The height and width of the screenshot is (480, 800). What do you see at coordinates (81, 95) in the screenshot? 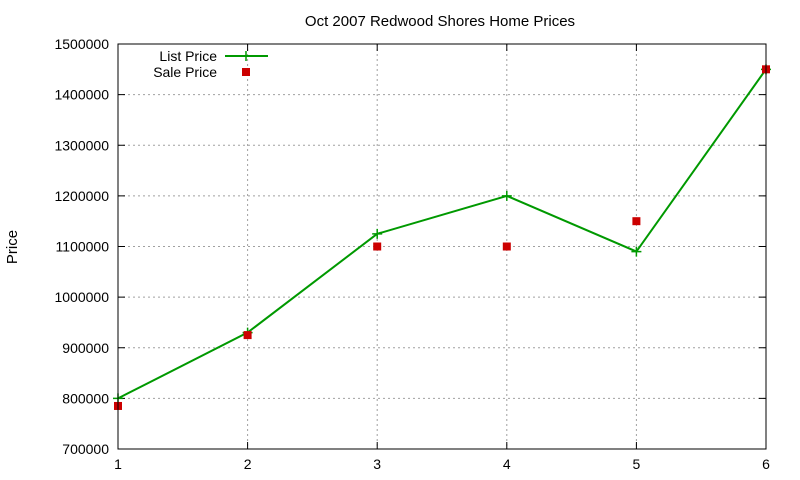
I see `y-tick-label: 1400000` at bounding box center [81, 95].